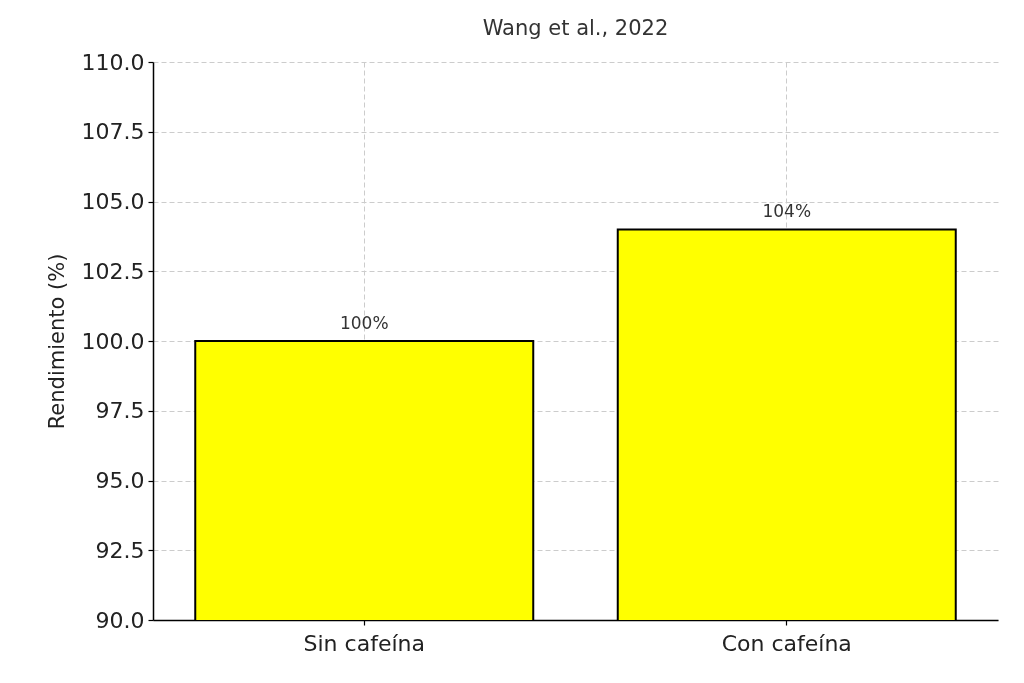  I want to click on y-tick-label: 90.0, so click(120, 620).